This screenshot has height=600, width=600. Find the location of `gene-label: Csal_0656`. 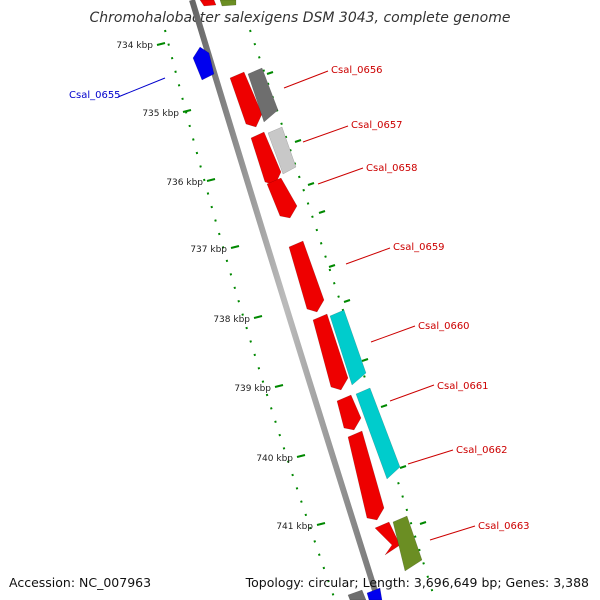

gene-label: Csal_0656 is located at coordinates (357, 70).